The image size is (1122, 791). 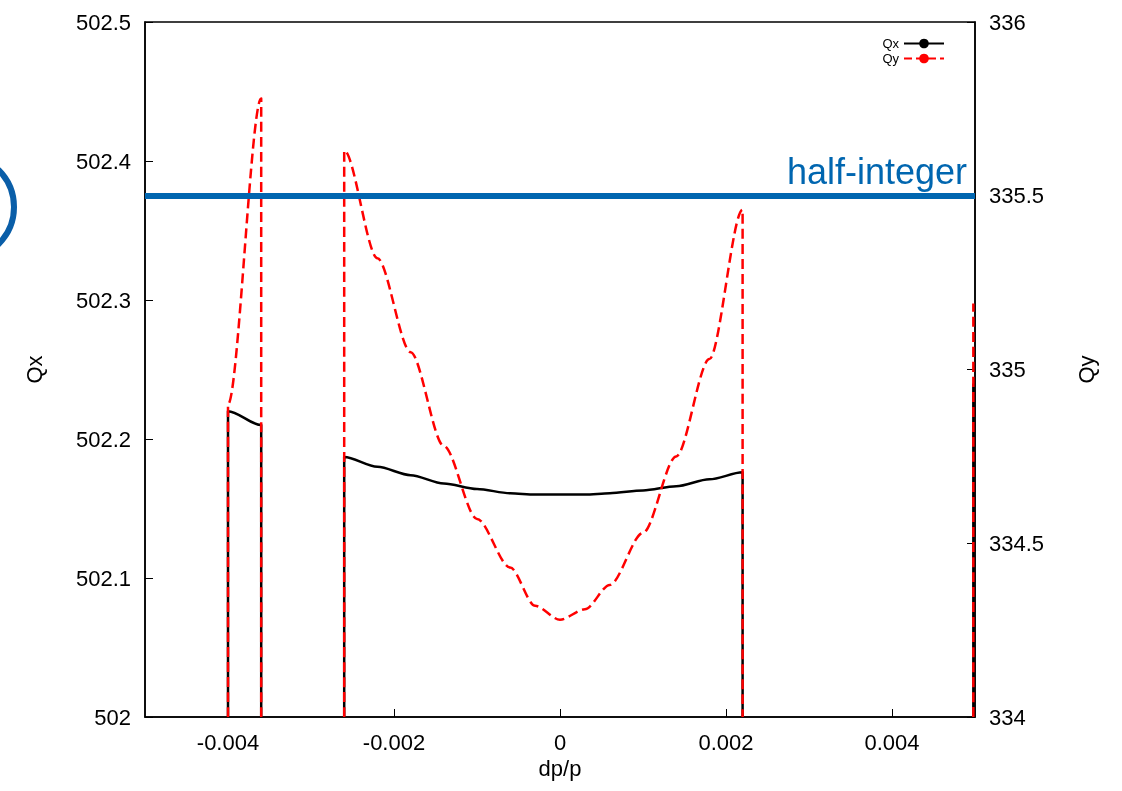 I want to click on y2-tick-label: 335, so click(x=1007, y=369).